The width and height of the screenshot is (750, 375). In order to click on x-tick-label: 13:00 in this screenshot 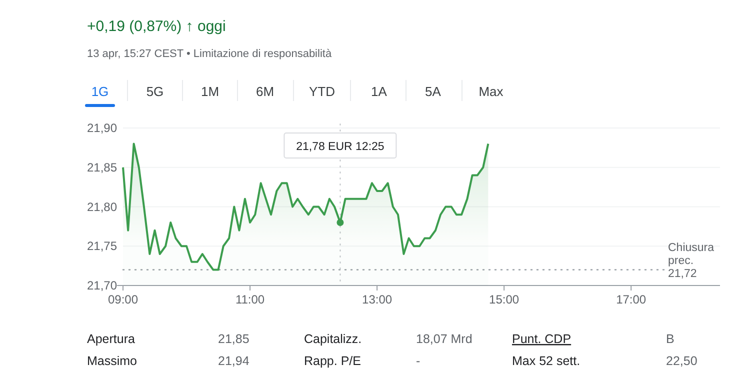, I will do `click(377, 299)`.